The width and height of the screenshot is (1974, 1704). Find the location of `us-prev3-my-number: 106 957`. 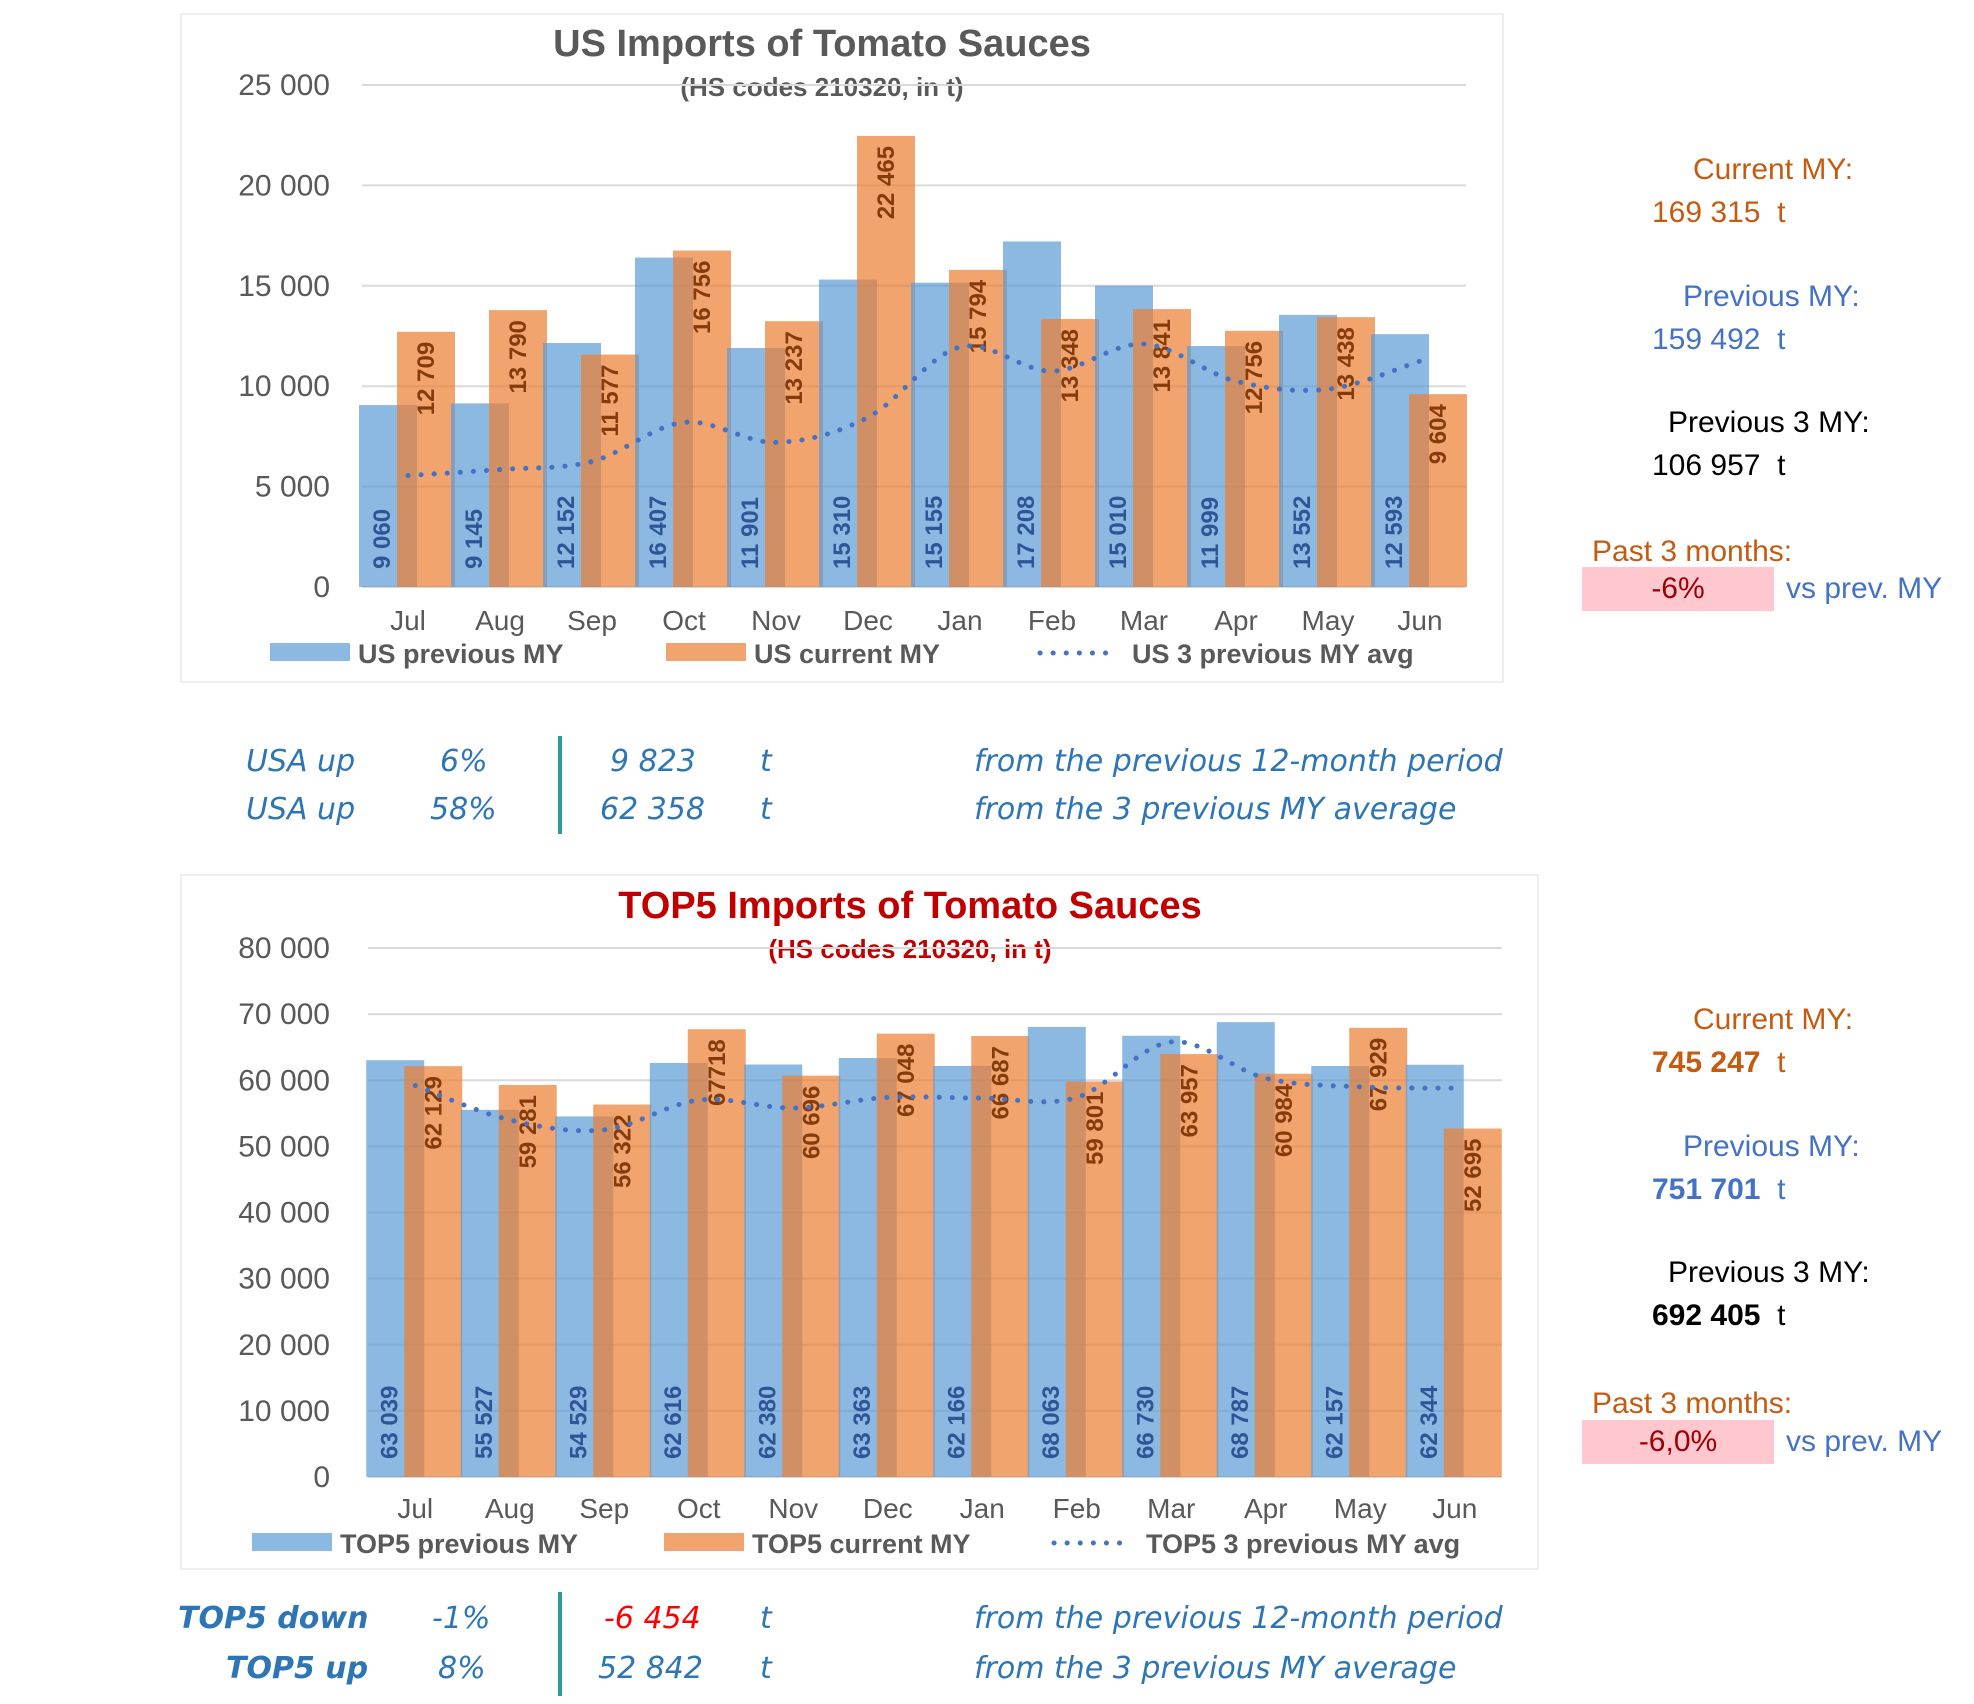

us-prev3-my-number: 106 957 is located at coordinates (1706, 465).